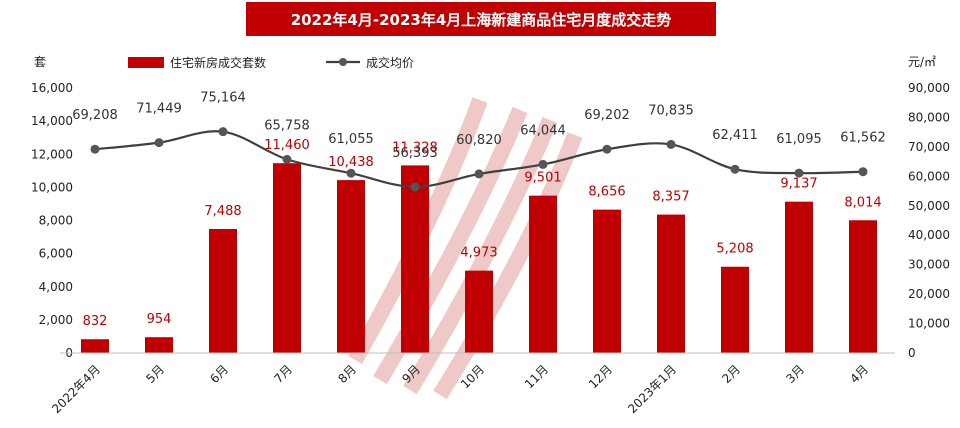 This screenshot has width=960, height=428. I want to click on right-axis-unit: 元/㎡, so click(922, 62).